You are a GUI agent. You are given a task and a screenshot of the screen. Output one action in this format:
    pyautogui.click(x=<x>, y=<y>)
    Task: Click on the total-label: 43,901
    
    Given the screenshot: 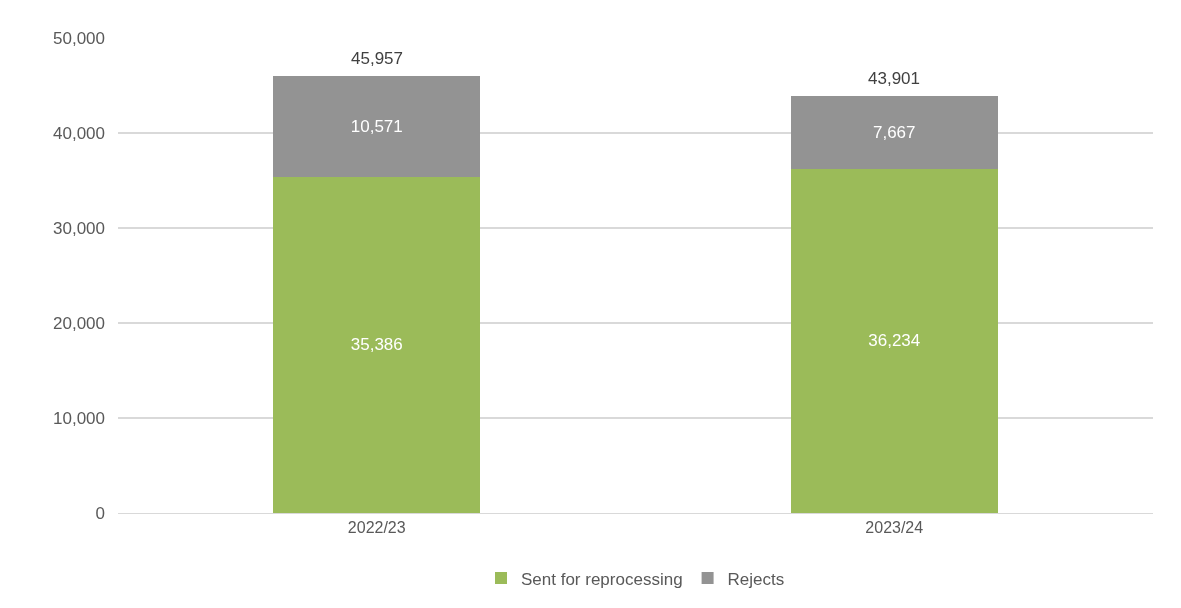 What is the action you would take?
    pyautogui.click(x=894, y=78)
    